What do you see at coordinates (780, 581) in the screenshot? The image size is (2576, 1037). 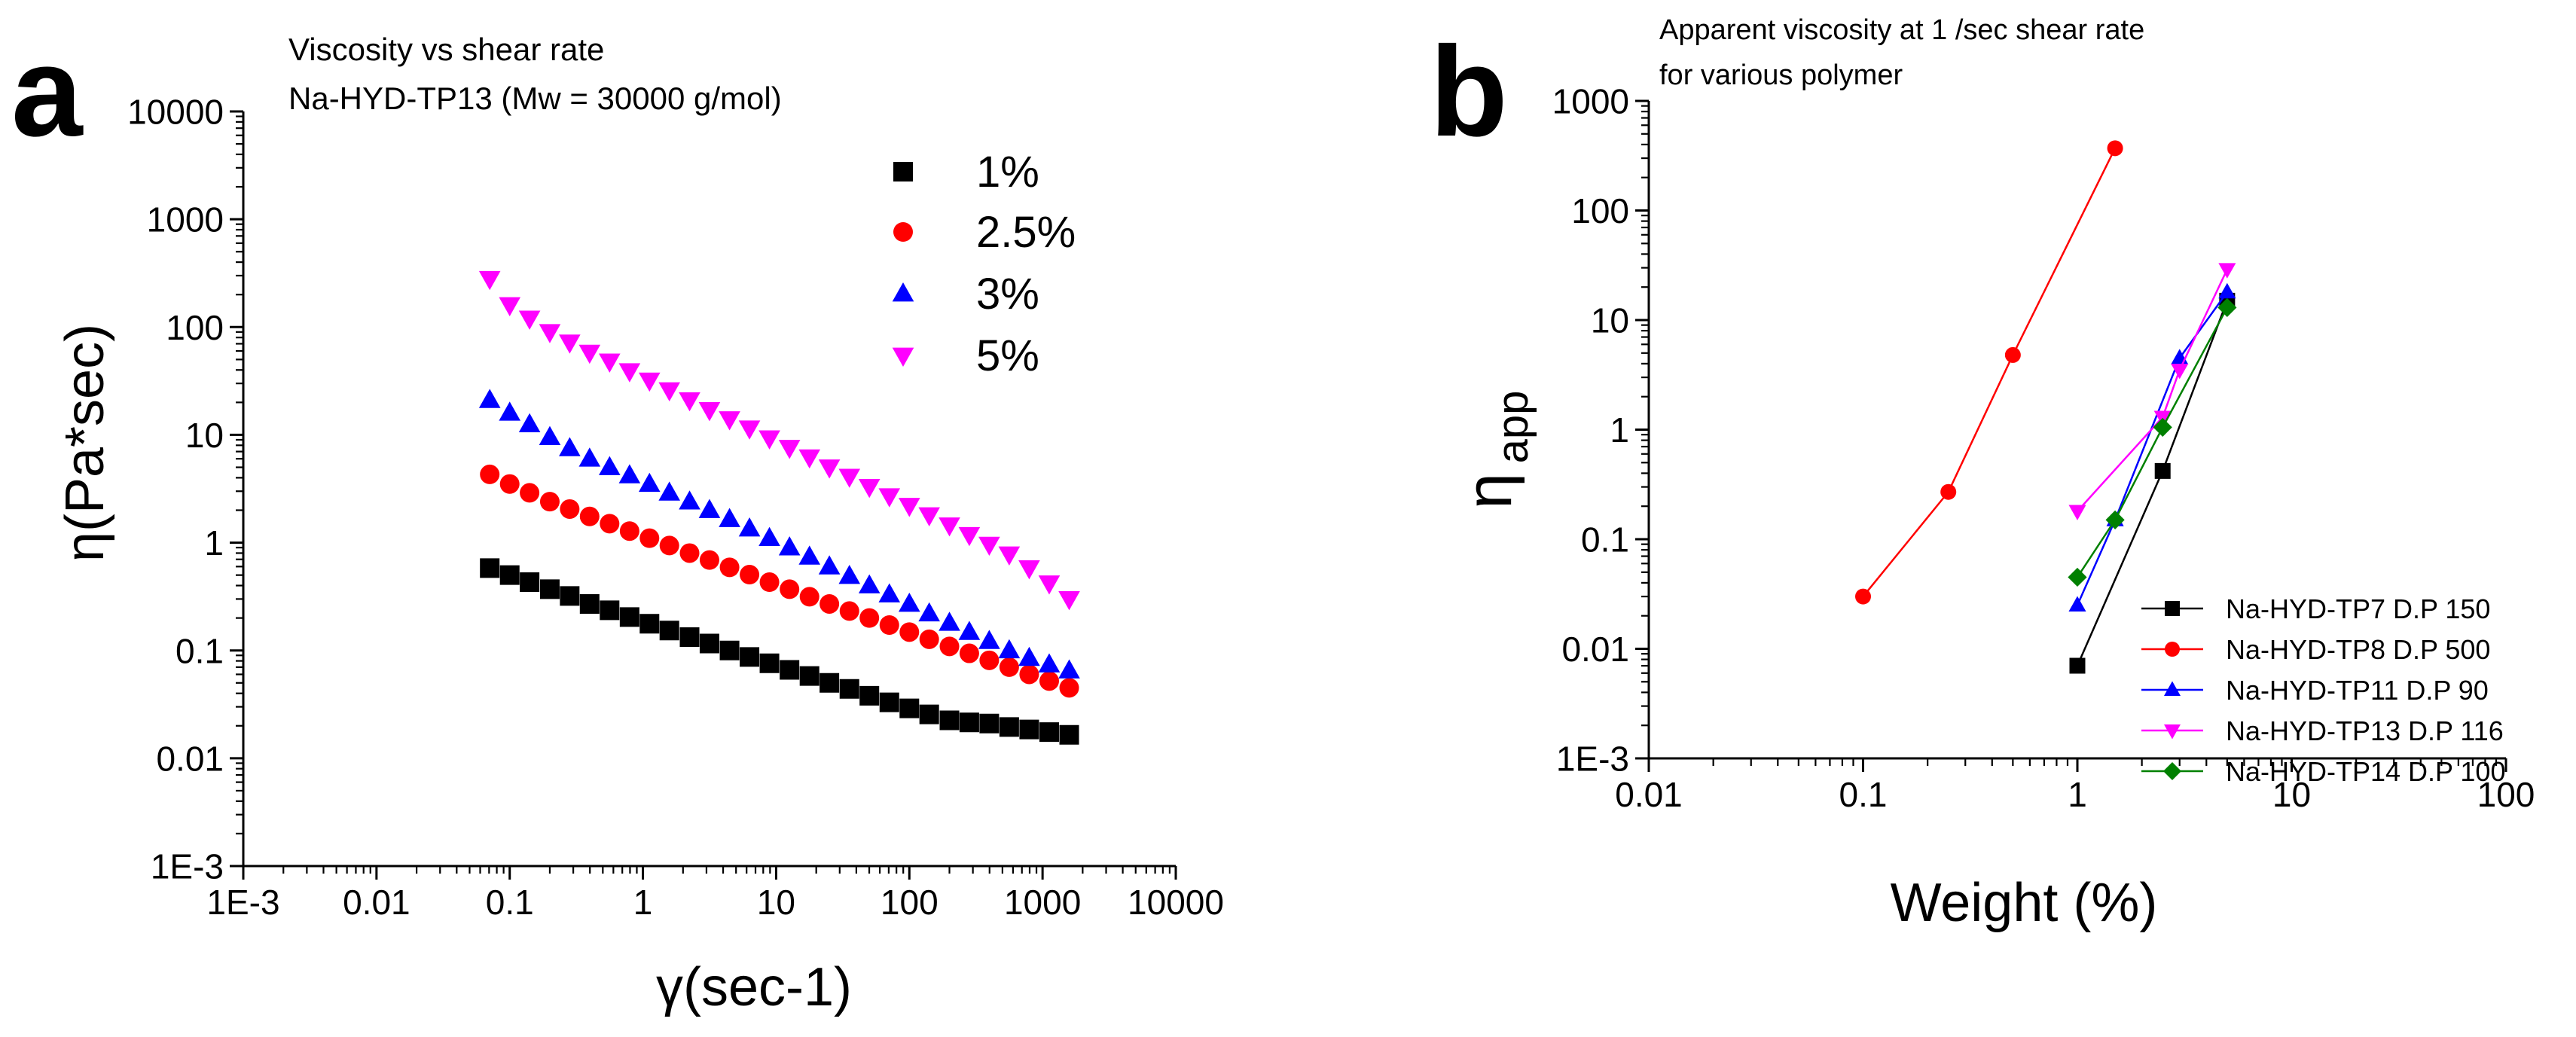 I see `series-2.5%` at bounding box center [780, 581].